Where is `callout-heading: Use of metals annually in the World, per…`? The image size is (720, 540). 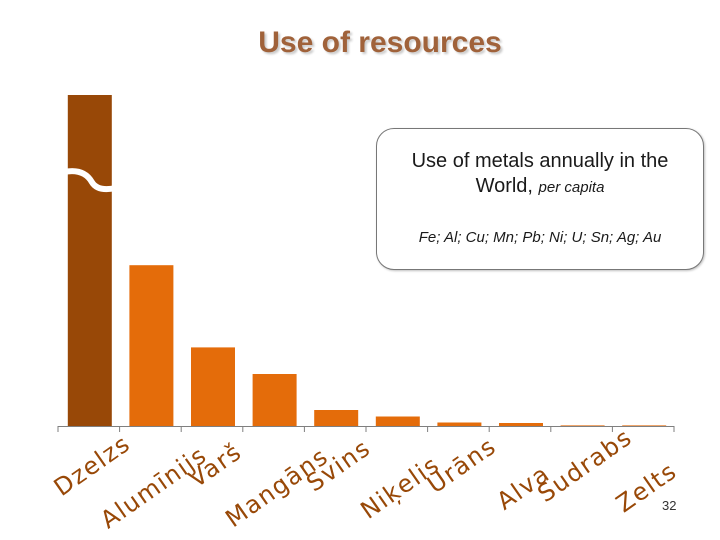
callout-heading: Use of metals annually in the World, per… is located at coordinates (540, 174).